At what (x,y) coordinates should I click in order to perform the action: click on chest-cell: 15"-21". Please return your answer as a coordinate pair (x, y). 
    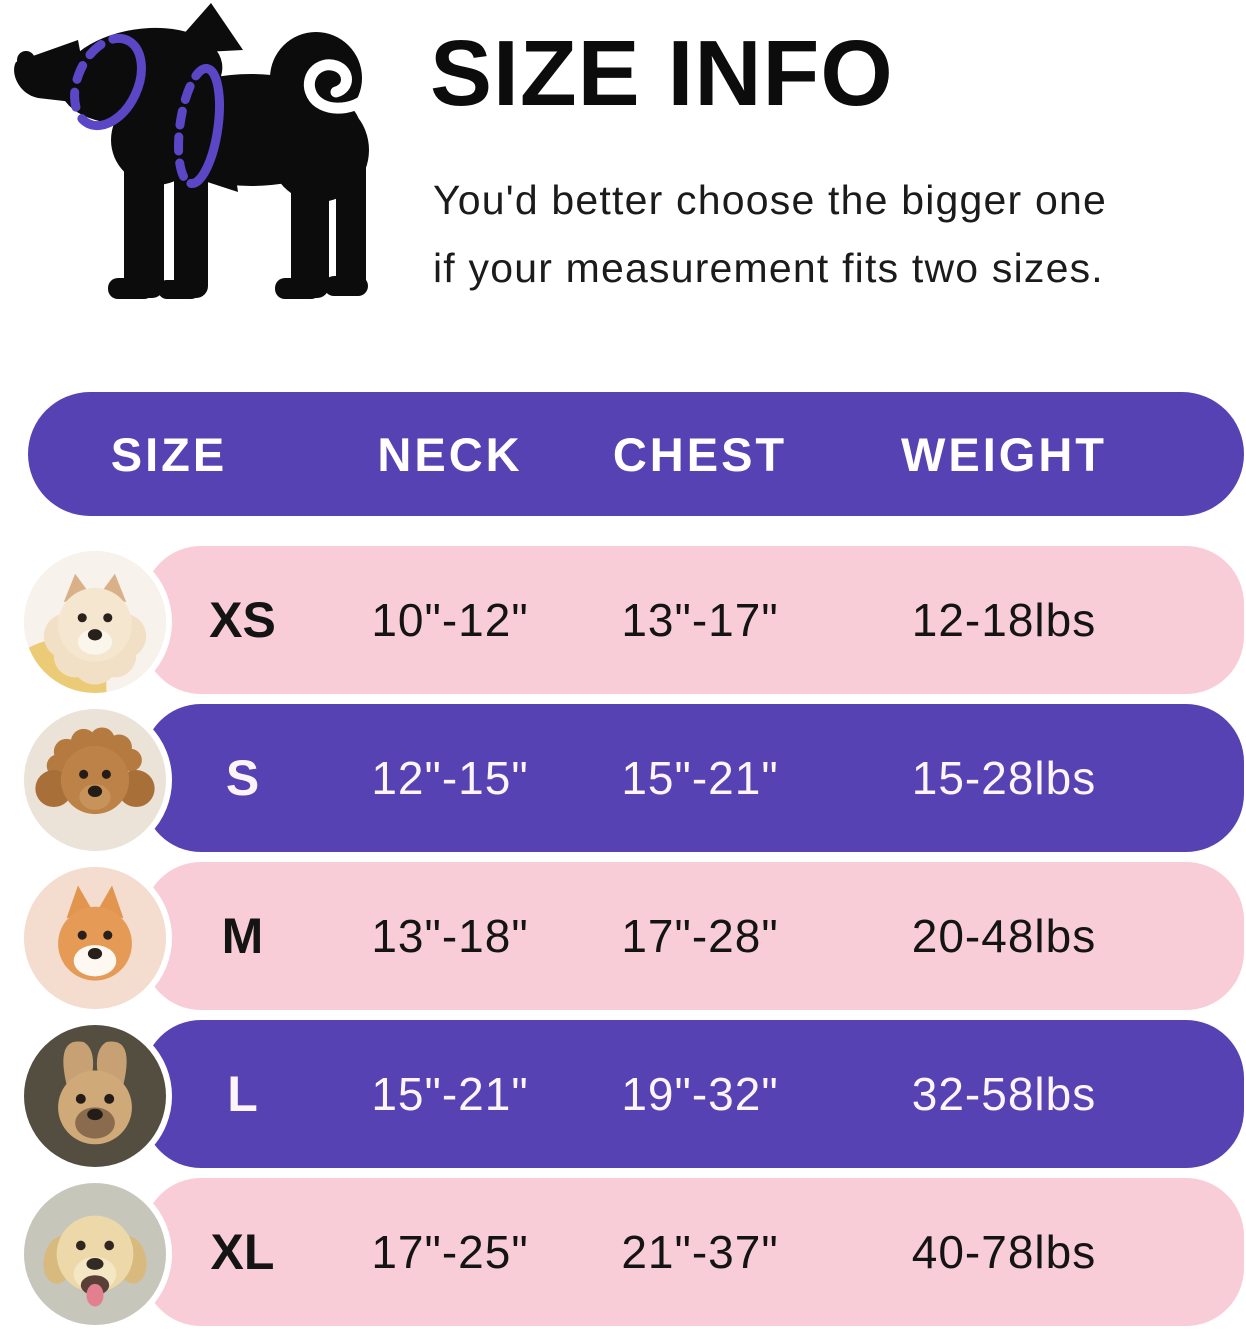
    Looking at the image, I should click on (700, 778).